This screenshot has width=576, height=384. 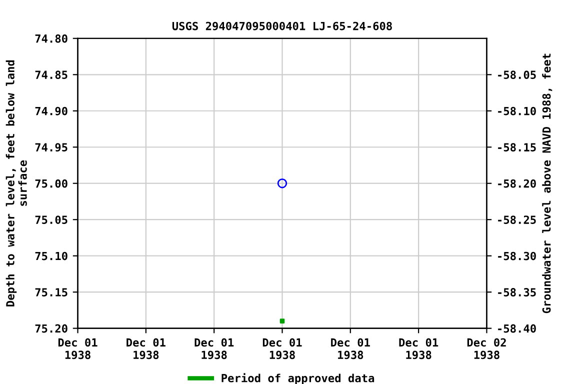 What do you see at coordinates (51, 111) in the screenshot?
I see `y-tick-label: 74.90` at bounding box center [51, 111].